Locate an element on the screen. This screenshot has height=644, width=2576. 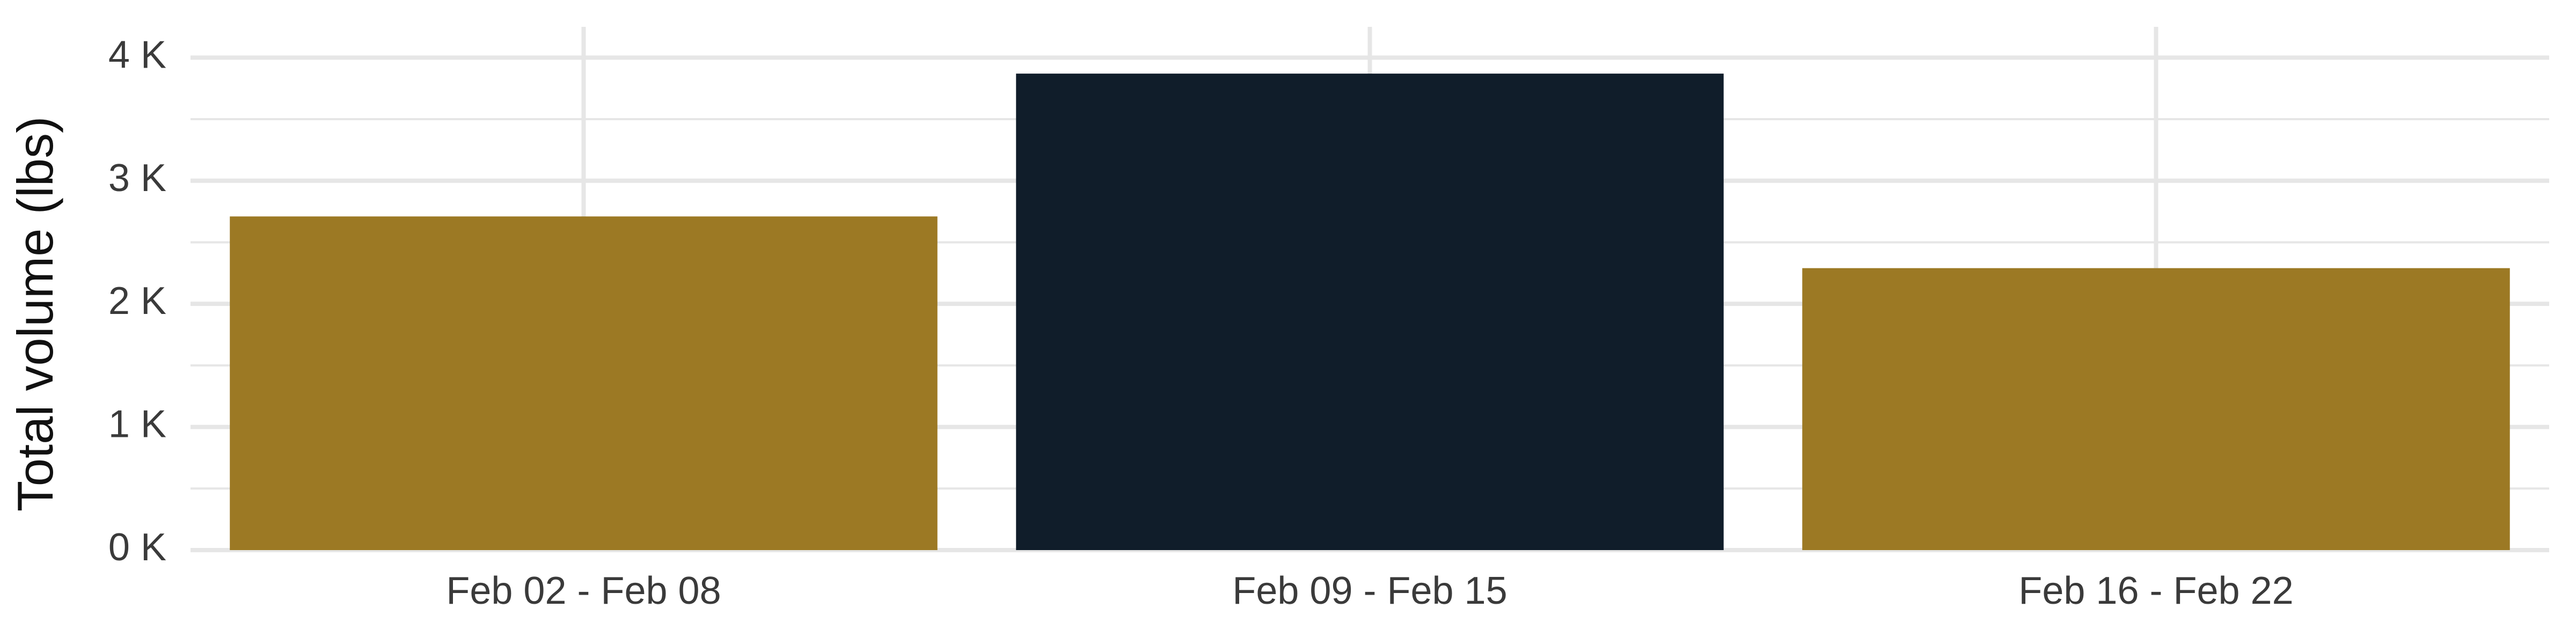
y-tick-label: 0 K is located at coordinates (137, 547).